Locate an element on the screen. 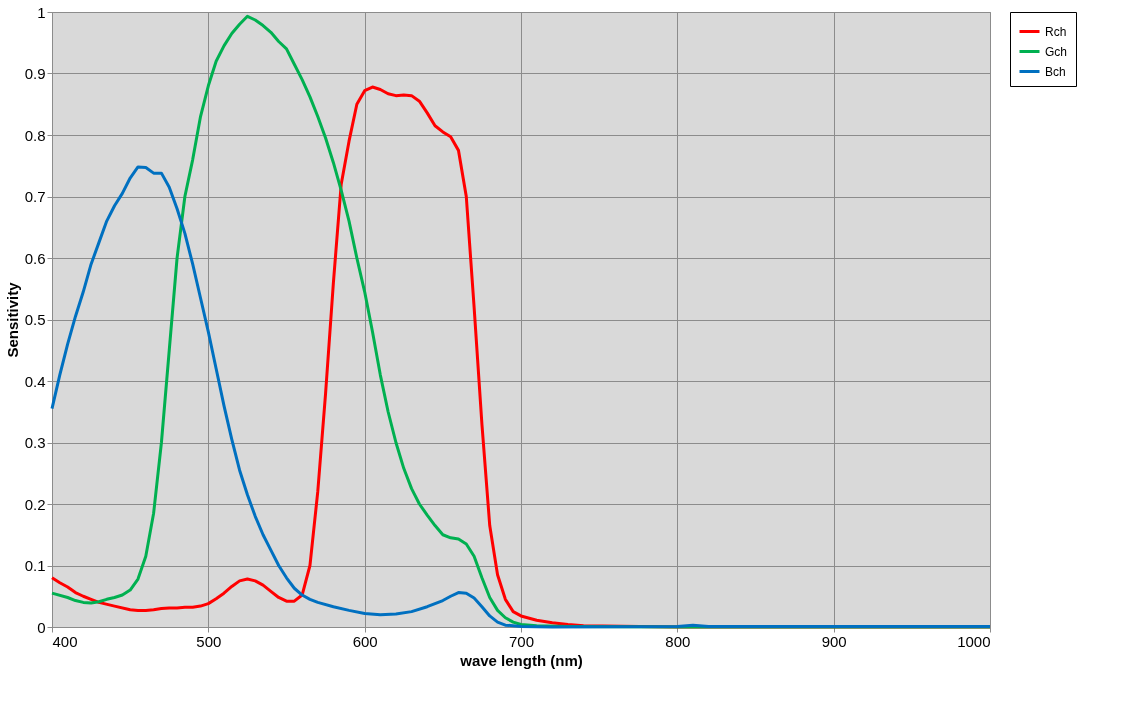 The image size is (1138, 702). y-tick-label: 0.6 is located at coordinates (35, 258).